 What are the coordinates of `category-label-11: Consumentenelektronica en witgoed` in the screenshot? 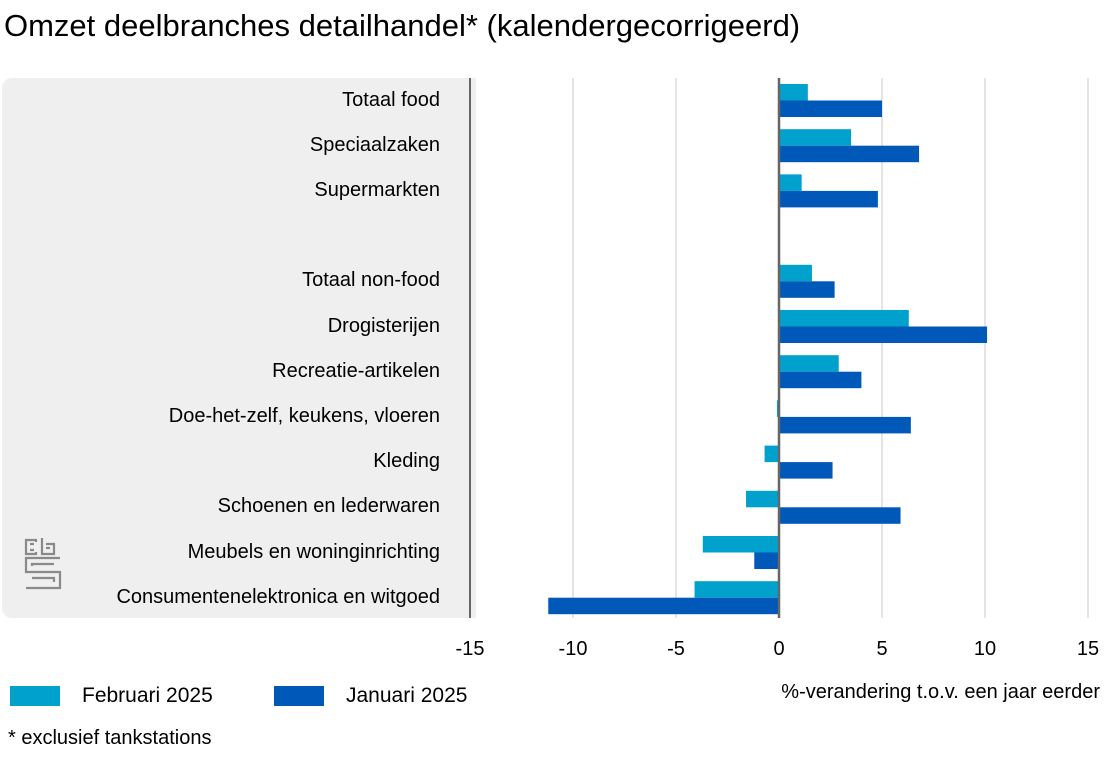 It's located at (278, 596).